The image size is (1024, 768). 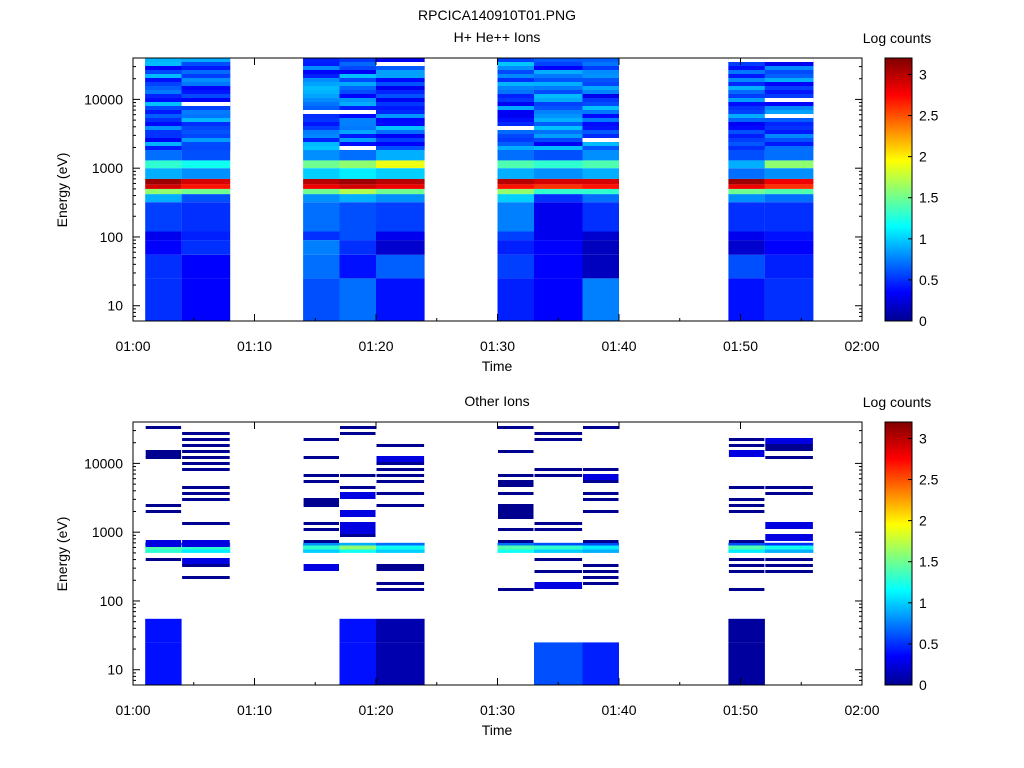 What do you see at coordinates (929, 198) in the screenshot?
I see `colorbar-tick-label: 1.5` at bounding box center [929, 198].